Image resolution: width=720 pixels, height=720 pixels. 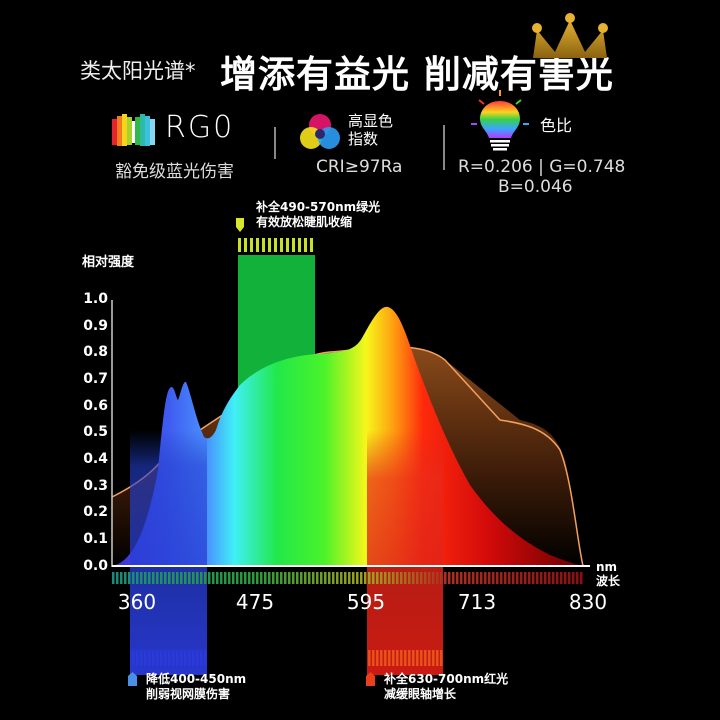 What do you see at coordinates (132, 679) in the screenshot?
I see `blue-marker-icon` at bounding box center [132, 679].